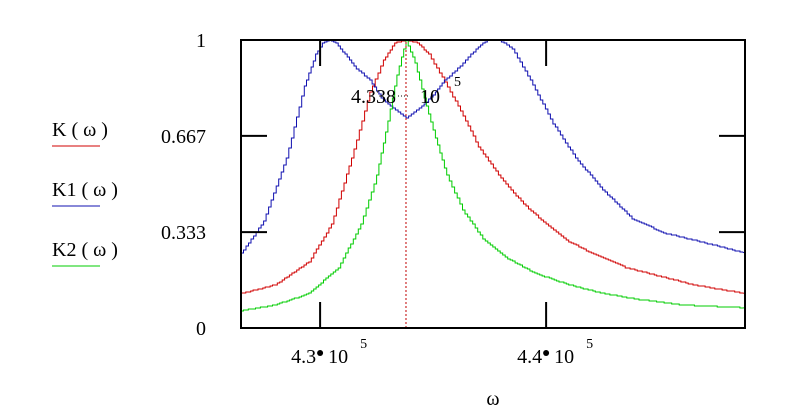 This screenshot has height=411, width=796. Describe the element at coordinates (183, 233) in the screenshot. I see `y-tick-label: 0.333` at that location.